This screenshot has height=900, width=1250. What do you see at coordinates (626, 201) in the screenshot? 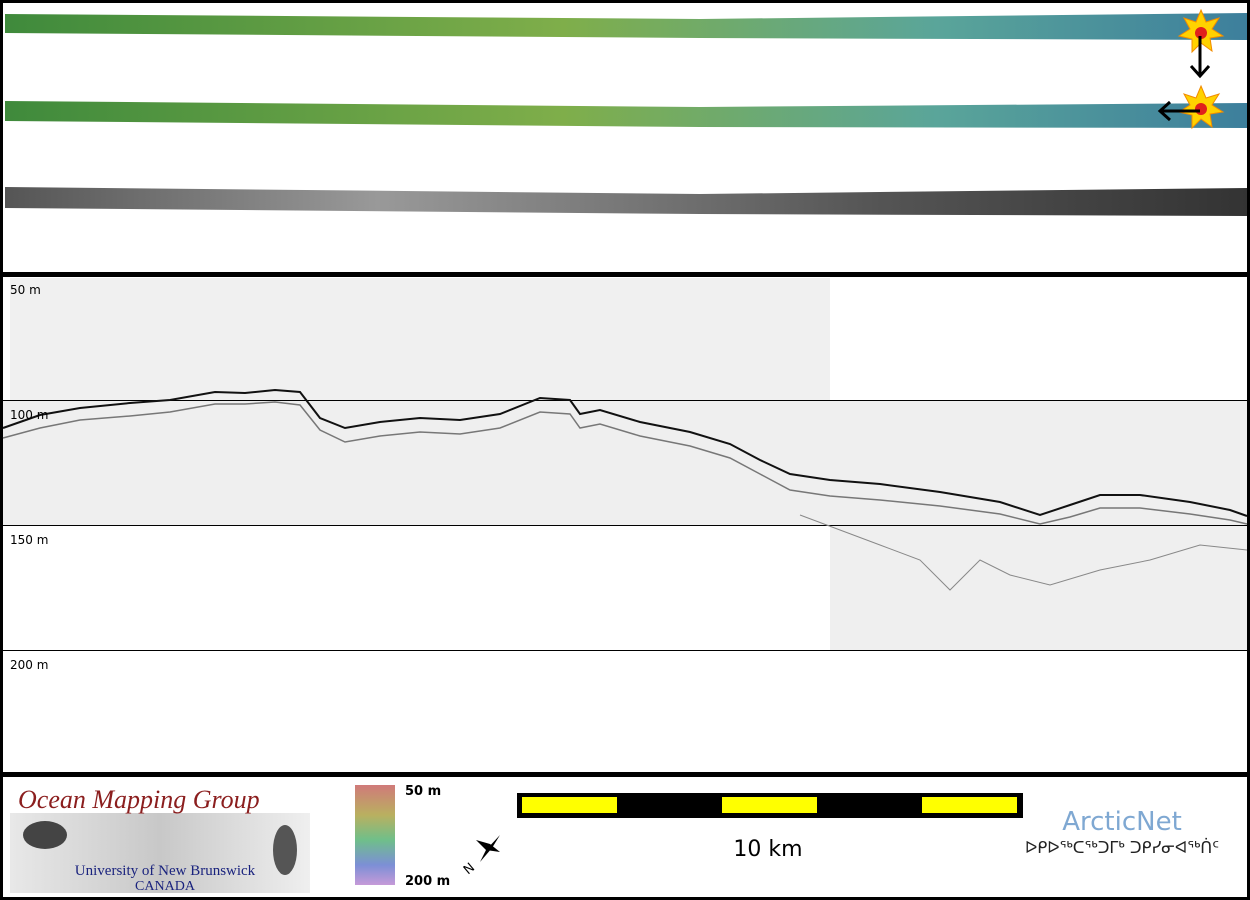
I see `swath-backscatter` at bounding box center [626, 201].